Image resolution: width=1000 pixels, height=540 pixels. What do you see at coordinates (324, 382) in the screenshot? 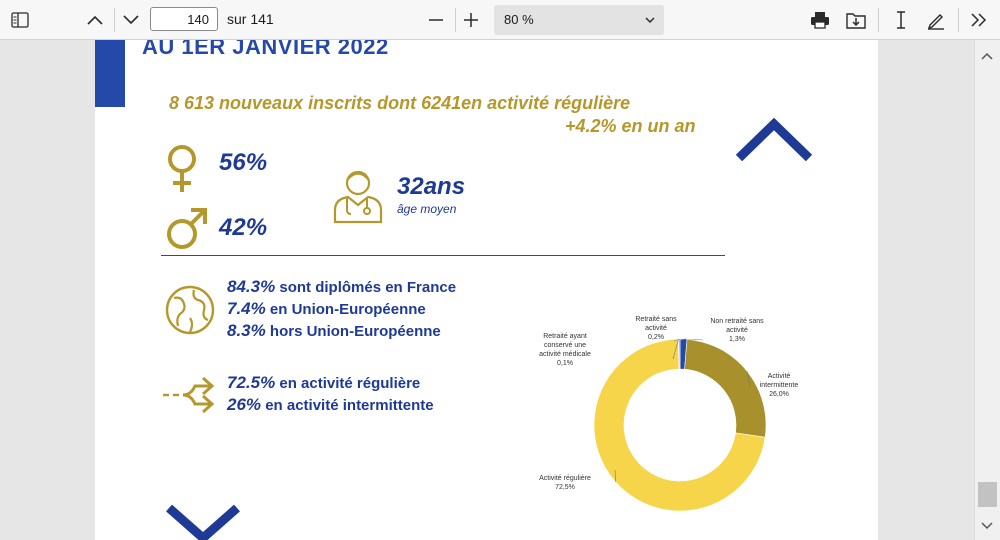
I see `activity-regular-line: 72.5% en activité régulière` at bounding box center [324, 382].